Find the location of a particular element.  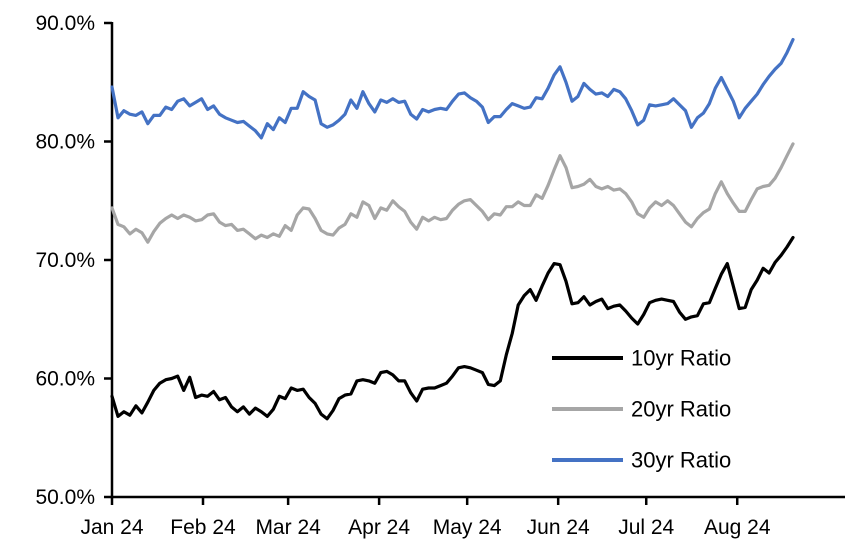

legend-label-20yr: 20yr Ratio is located at coordinates (681, 409).